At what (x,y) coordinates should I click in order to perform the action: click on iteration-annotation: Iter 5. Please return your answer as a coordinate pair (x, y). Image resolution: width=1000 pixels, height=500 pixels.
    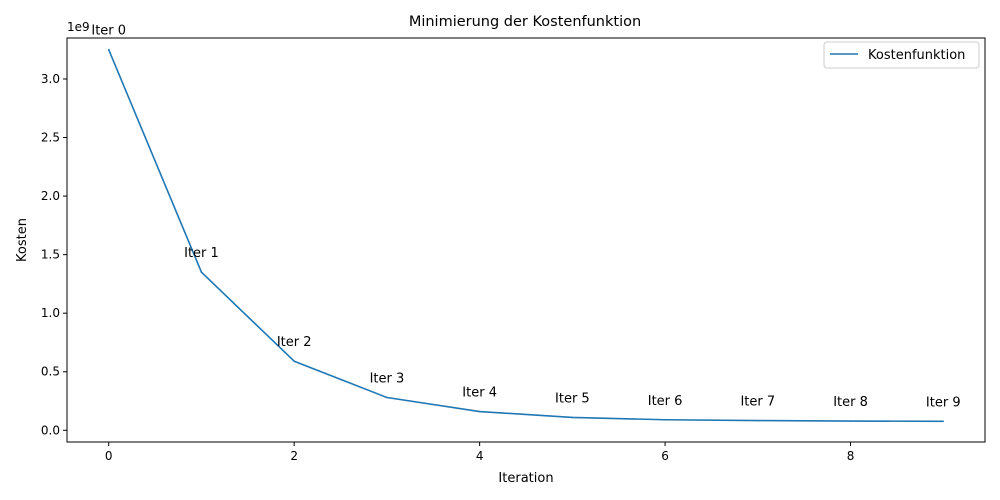
    Looking at the image, I should click on (572, 398).